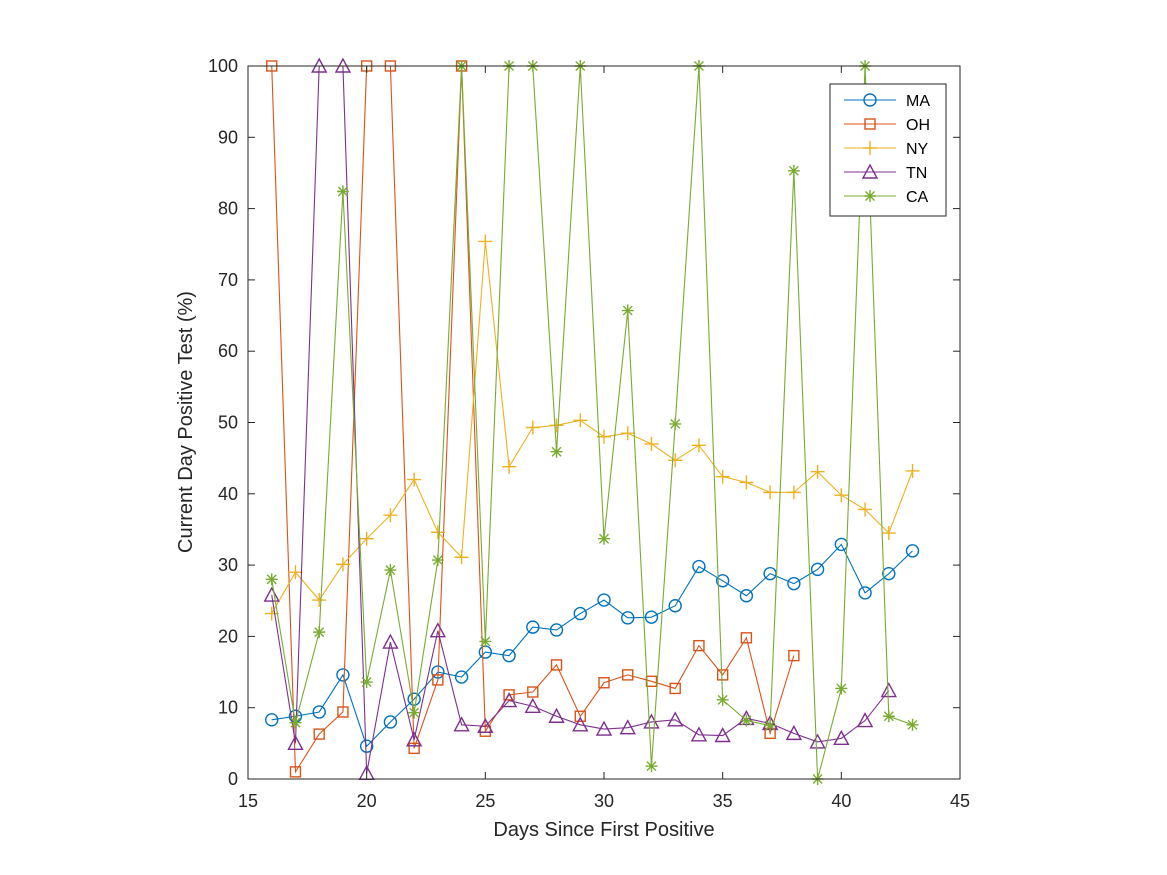 This screenshot has width=1167, height=875. I want to click on x-axis-label: Days Since First Positive, so click(603, 830).